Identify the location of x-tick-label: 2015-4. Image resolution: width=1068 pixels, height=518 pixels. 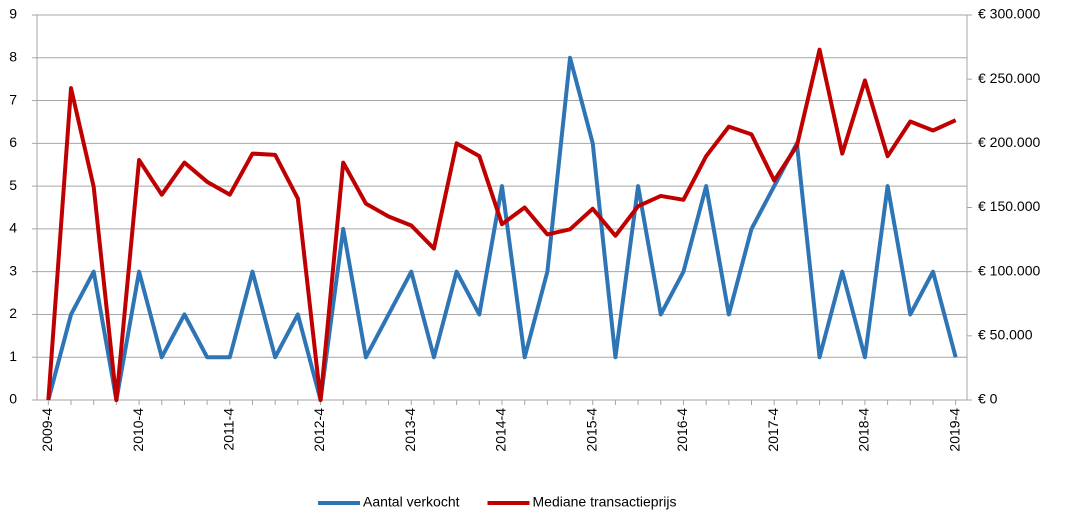
(591, 430).